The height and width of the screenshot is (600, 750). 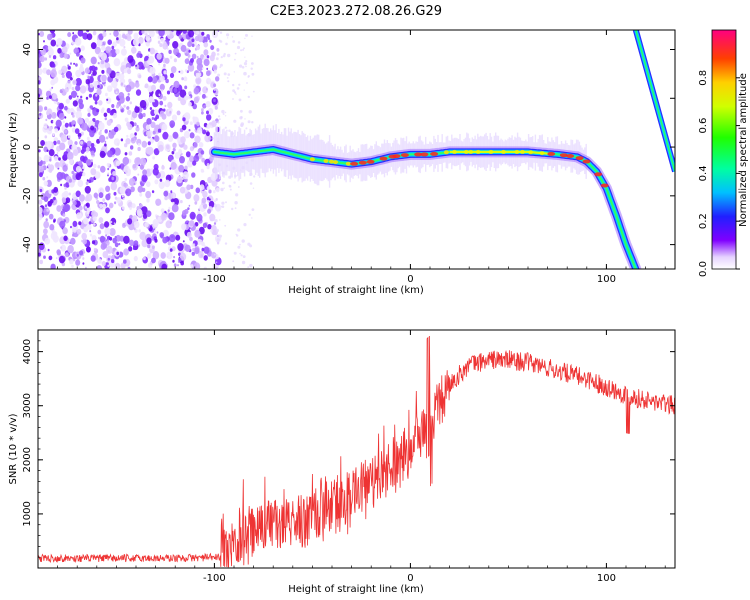 I want to click on bottom-y-axis-label: SNR (10 * v/v), so click(x=13, y=448).